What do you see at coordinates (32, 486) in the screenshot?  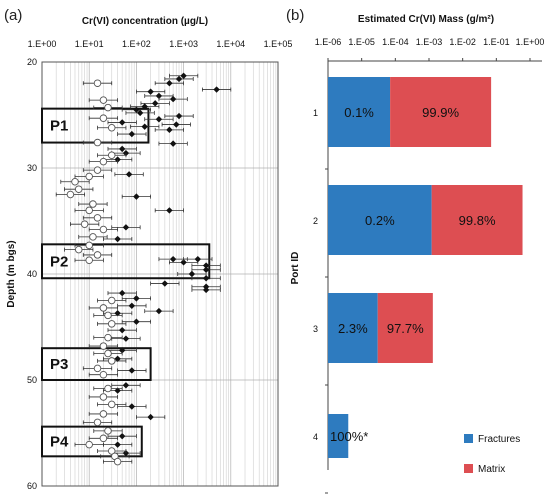 I see `y-tick-label: 60` at bounding box center [32, 486].